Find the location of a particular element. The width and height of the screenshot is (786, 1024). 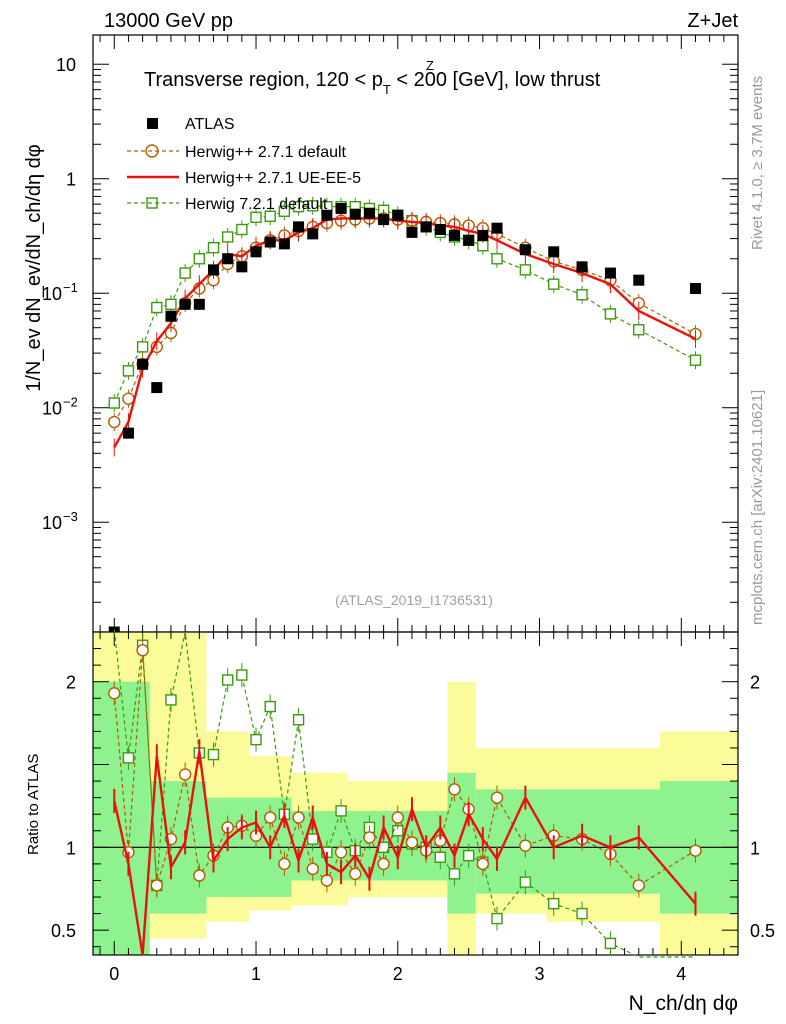

y-tick-label-ratio-right: 1 is located at coordinates (755, 848).